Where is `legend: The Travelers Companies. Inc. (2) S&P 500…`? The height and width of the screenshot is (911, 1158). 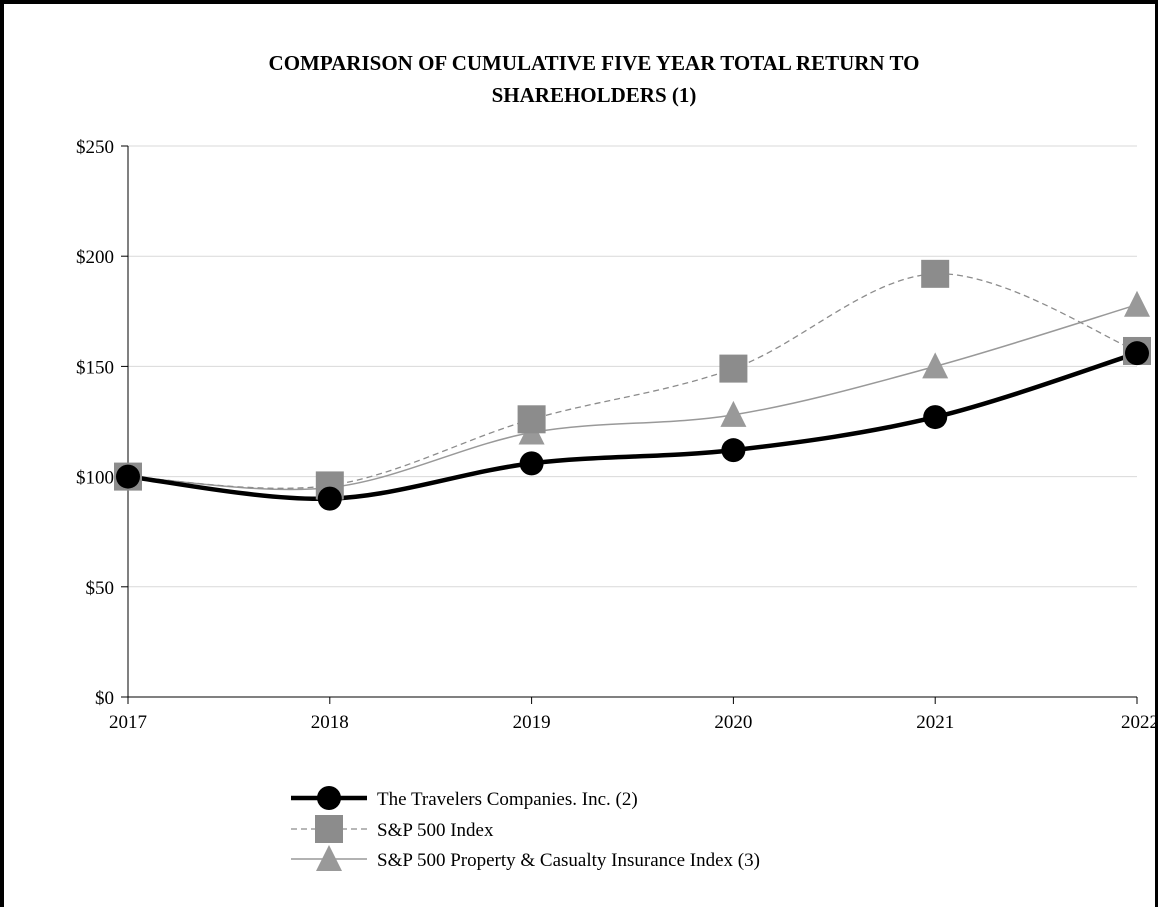 legend: The Travelers Companies. Inc. (2) S&P 500… is located at coordinates (525, 828).